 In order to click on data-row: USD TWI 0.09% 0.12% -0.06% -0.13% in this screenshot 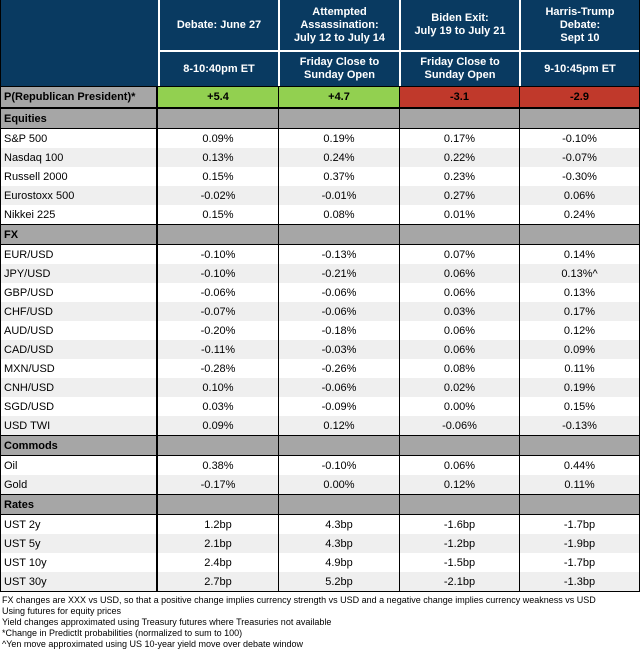, I will do `click(320, 425)`.